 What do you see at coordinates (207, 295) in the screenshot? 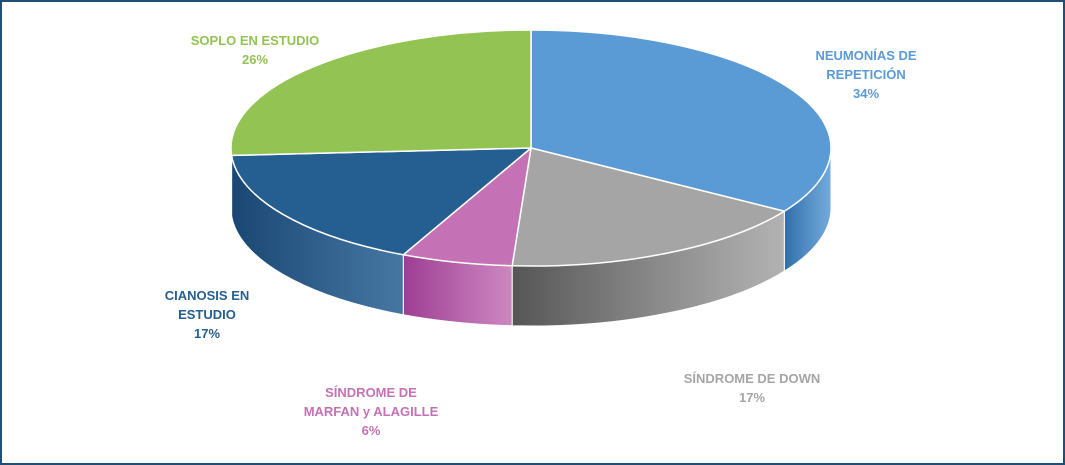
I see `slice-label-text: CIANOSIS EN` at bounding box center [207, 295].